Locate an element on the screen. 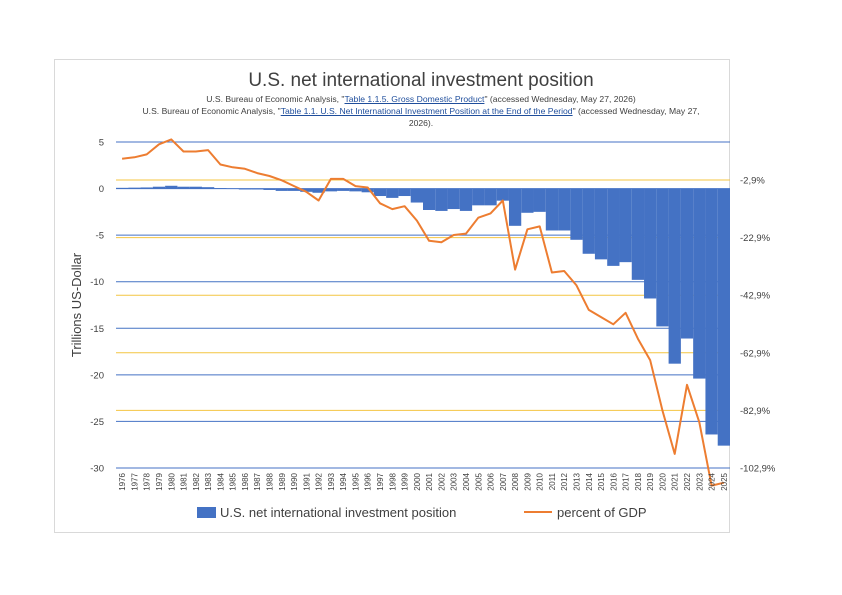 This screenshot has height=595, width=842. x-tick-label: 2017 is located at coordinates (626, 481).